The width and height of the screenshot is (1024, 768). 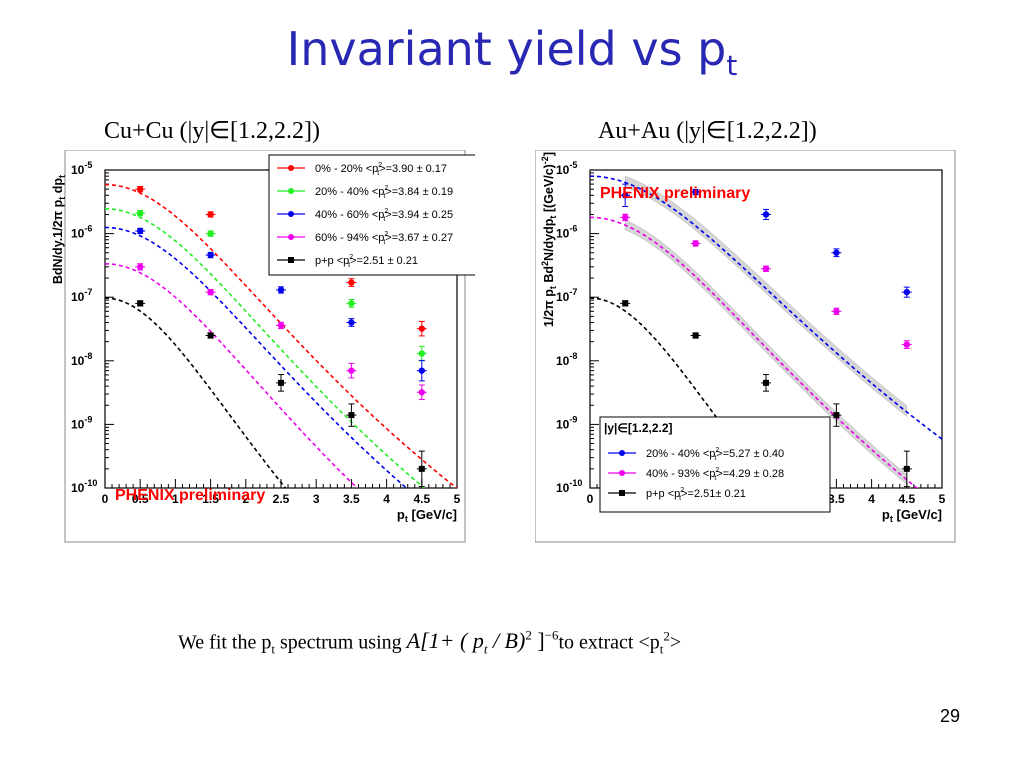 What do you see at coordinates (551, 635) in the screenshot?
I see `formula-exponent: −6` at bounding box center [551, 635].